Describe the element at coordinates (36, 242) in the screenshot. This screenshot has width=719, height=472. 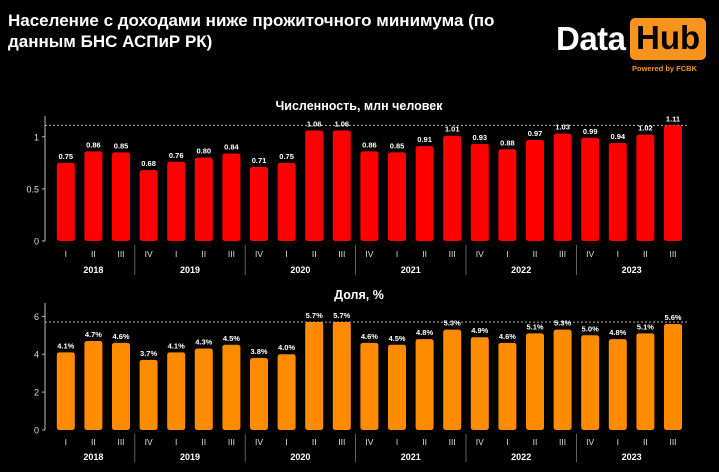
I see `panel1-y-tick-label: 0` at that location.